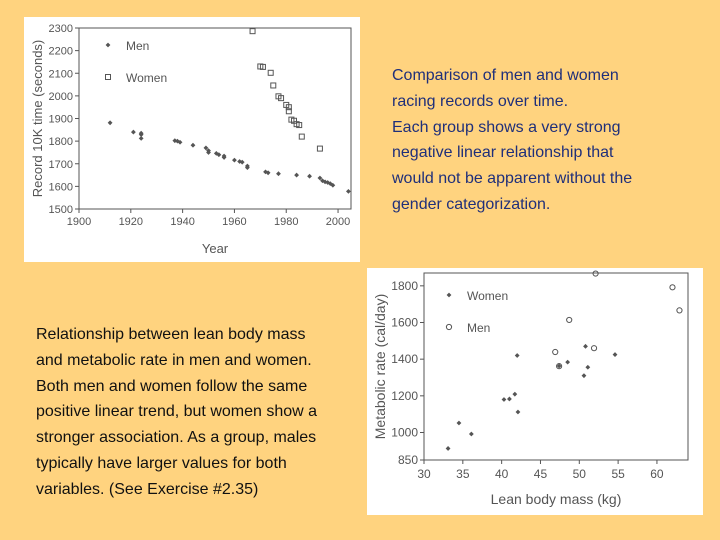 The width and height of the screenshot is (720, 540). Describe the element at coordinates (408, 460) in the screenshot. I see `y-tick-label: 850` at that location.